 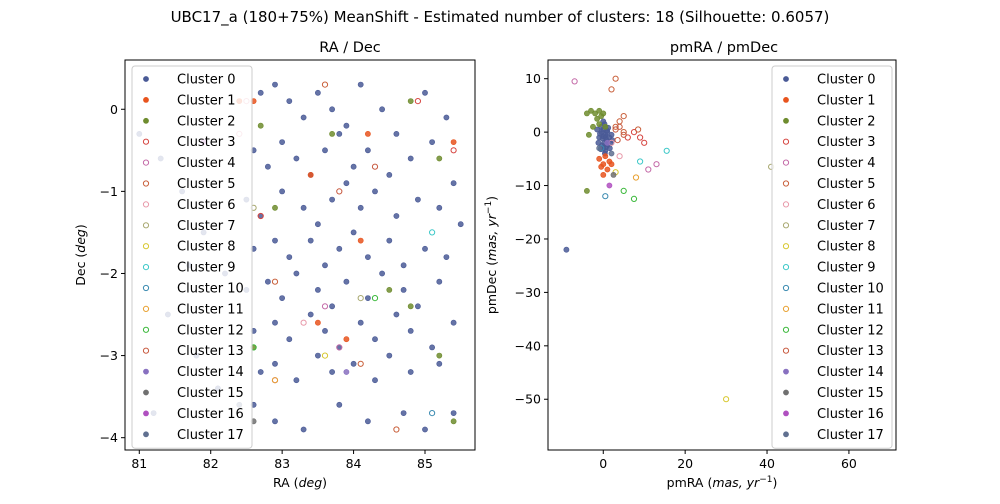 What do you see at coordinates (528, 185) in the screenshot?
I see `pmra-pmdec-ytick-label: −10` at bounding box center [528, 185].